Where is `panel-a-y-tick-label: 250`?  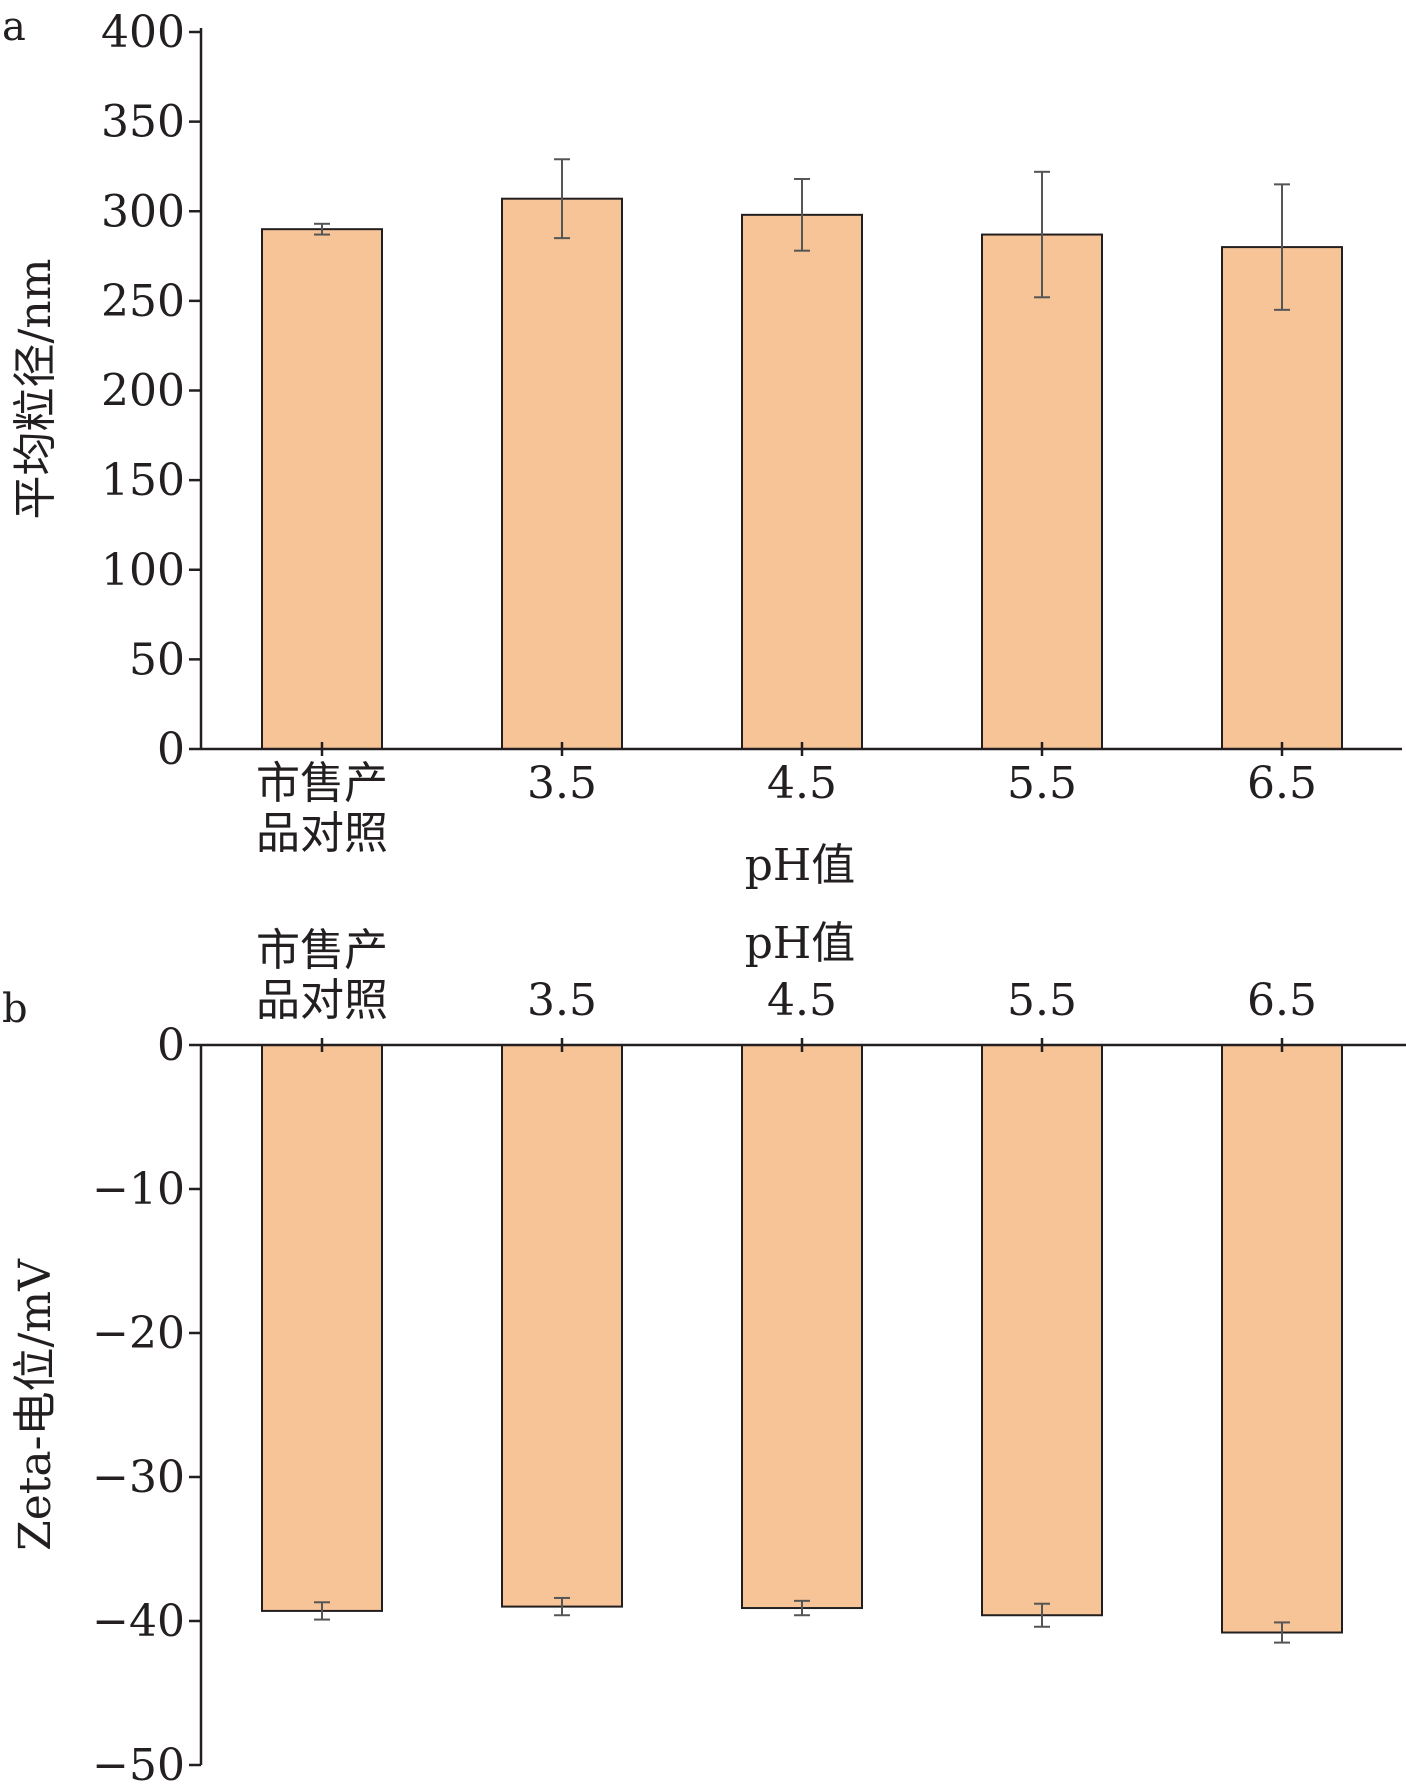
panel-a-y-tick-label: 250 is located at coordinates (143, 301).